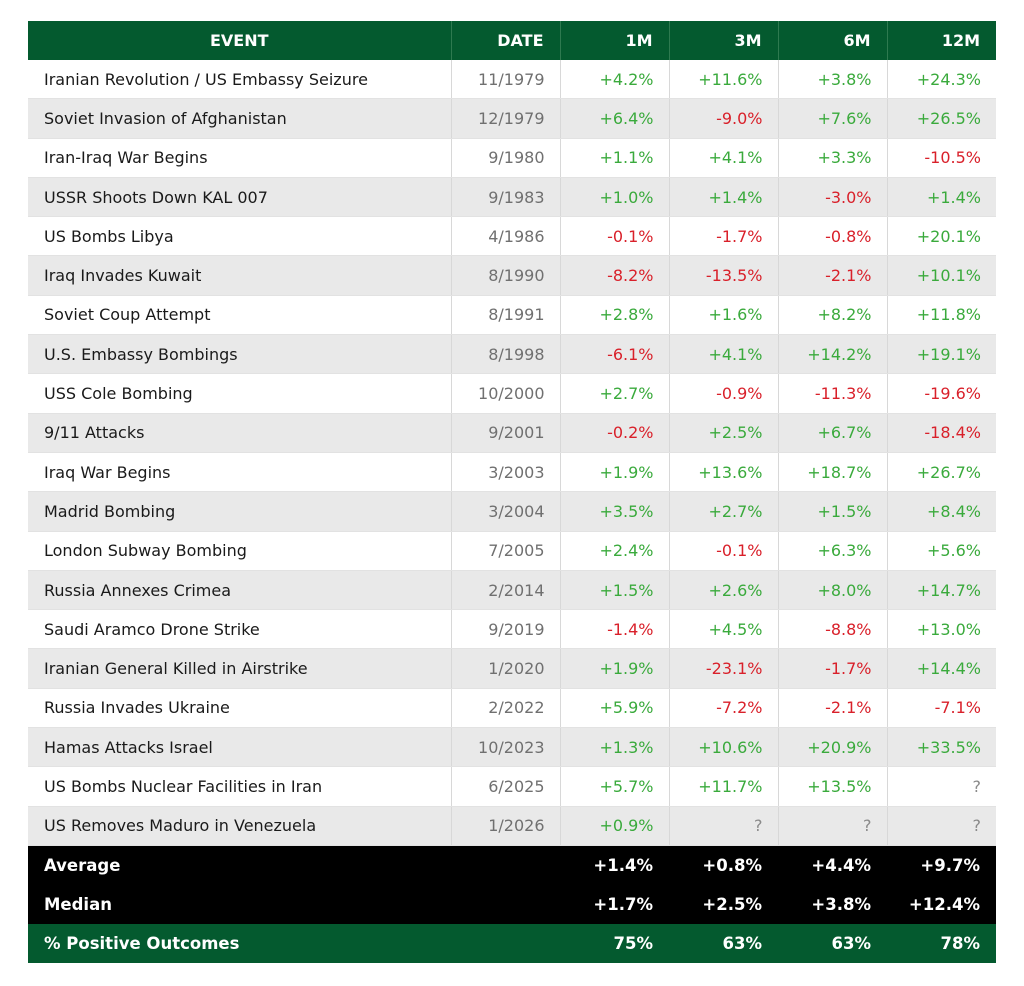 Image resolution: width=1024 pixels, height=986 pixels. What do you see at coordinates (240, 590) in the screenshot?
I see `event-name-cell: Russia Annexes Crimea` at bounding box center [240, 590].